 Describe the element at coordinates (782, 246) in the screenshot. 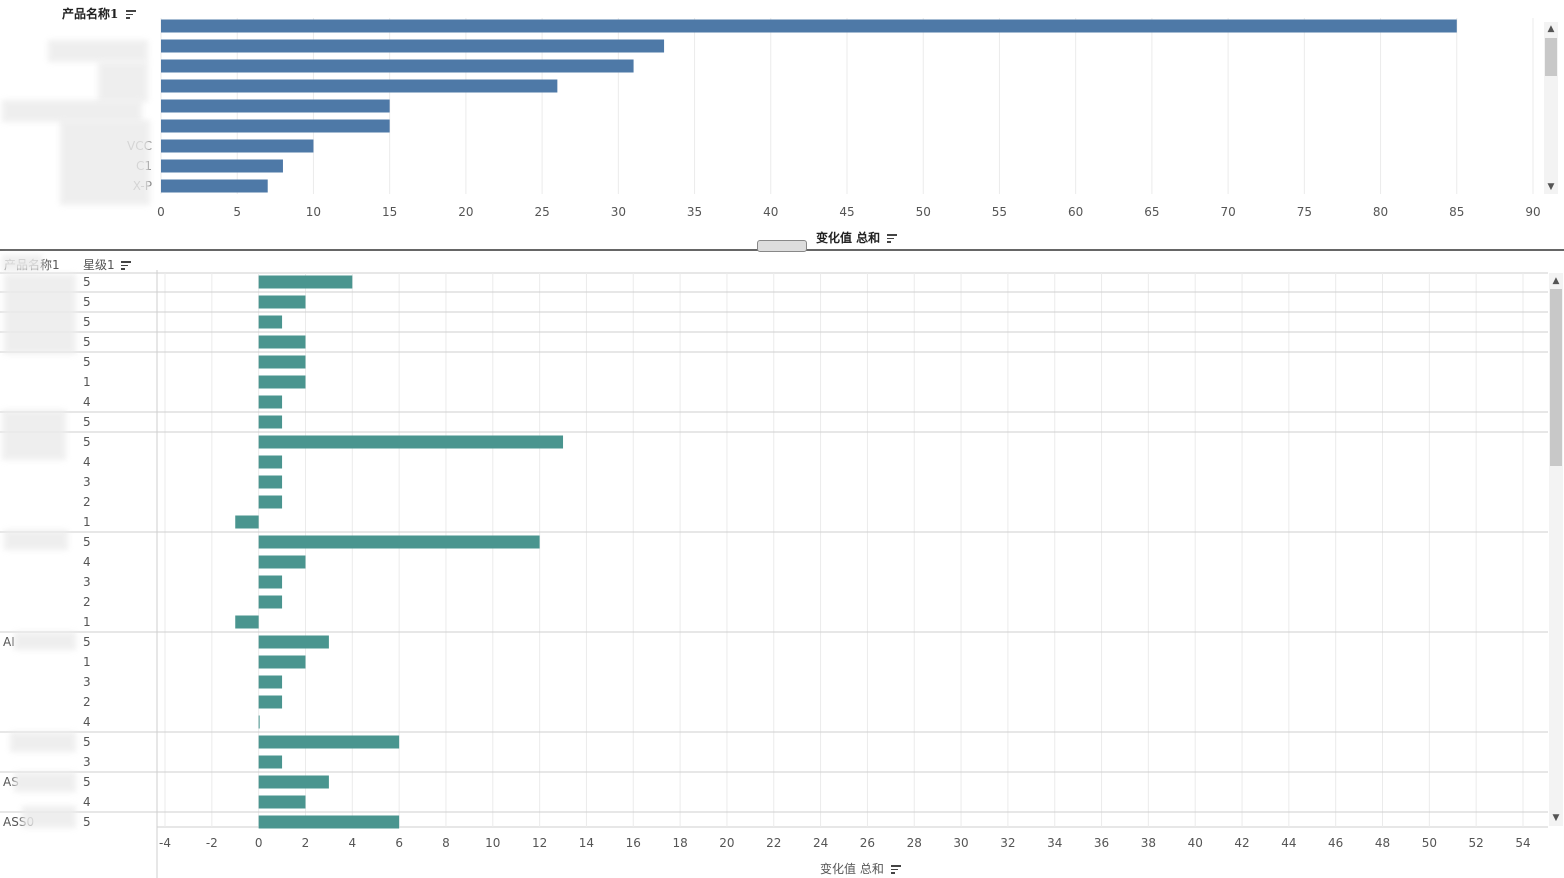

I see `resize-handle` at that location.